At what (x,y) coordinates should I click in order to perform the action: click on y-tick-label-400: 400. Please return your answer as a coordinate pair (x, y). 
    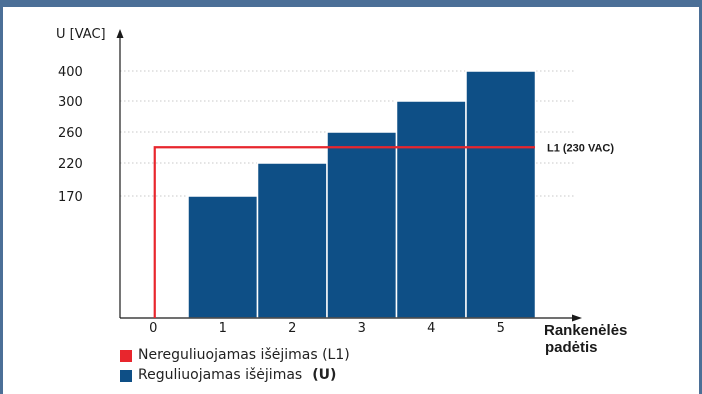
    Looking at the image, I should click on (70, 72).